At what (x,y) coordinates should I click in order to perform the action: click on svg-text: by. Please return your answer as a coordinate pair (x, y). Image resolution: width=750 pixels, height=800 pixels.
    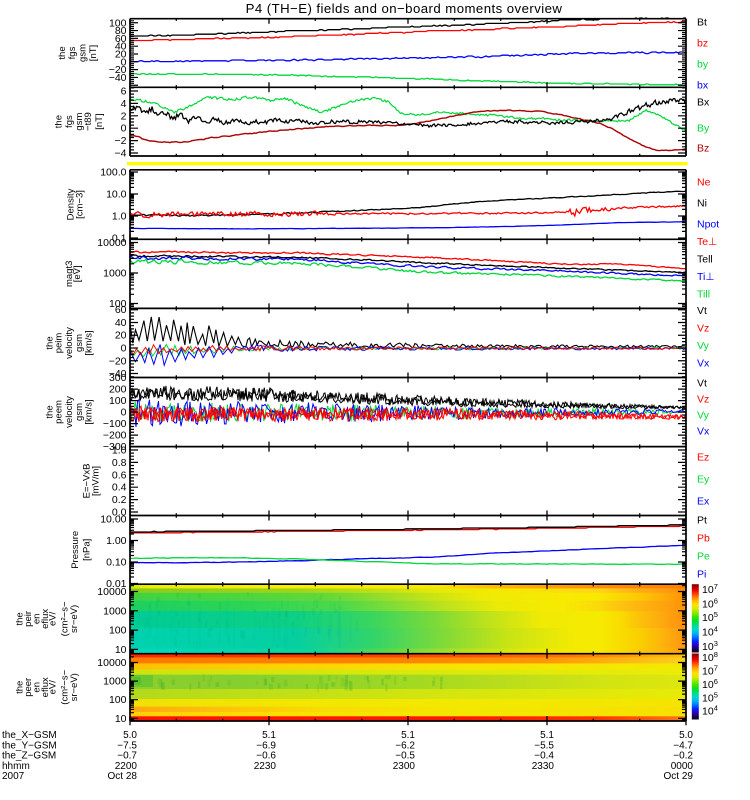
    Looking at the image, I should click on (703, 65).